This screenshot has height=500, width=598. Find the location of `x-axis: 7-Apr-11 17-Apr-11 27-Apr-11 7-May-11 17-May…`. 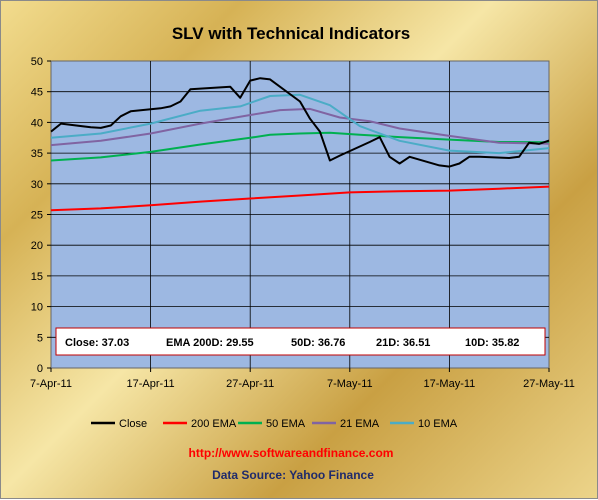

x-axis: 7-Apr-11 17-Apr-11 27-Apr-11 7-May-11 17-May… is located at coordinates (302, 379).